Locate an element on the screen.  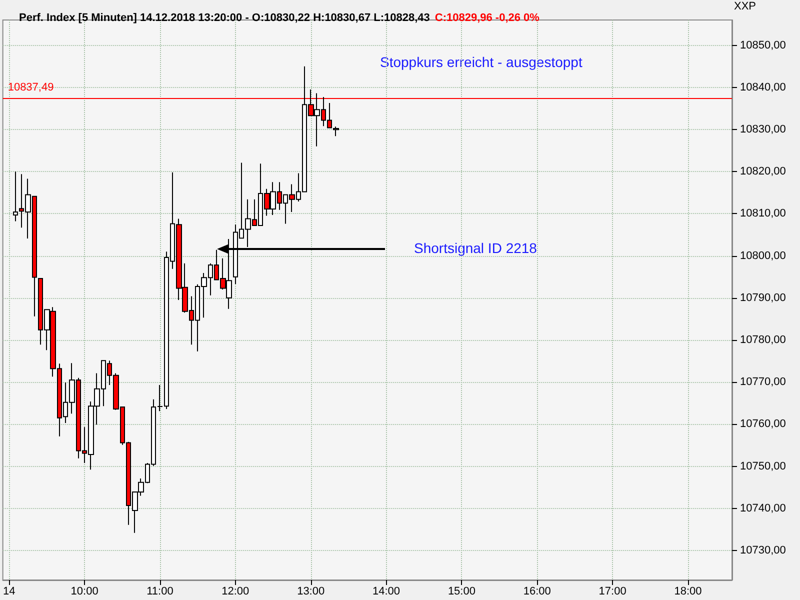
x-tick-label: 14 is located at coordinates (9, 592).